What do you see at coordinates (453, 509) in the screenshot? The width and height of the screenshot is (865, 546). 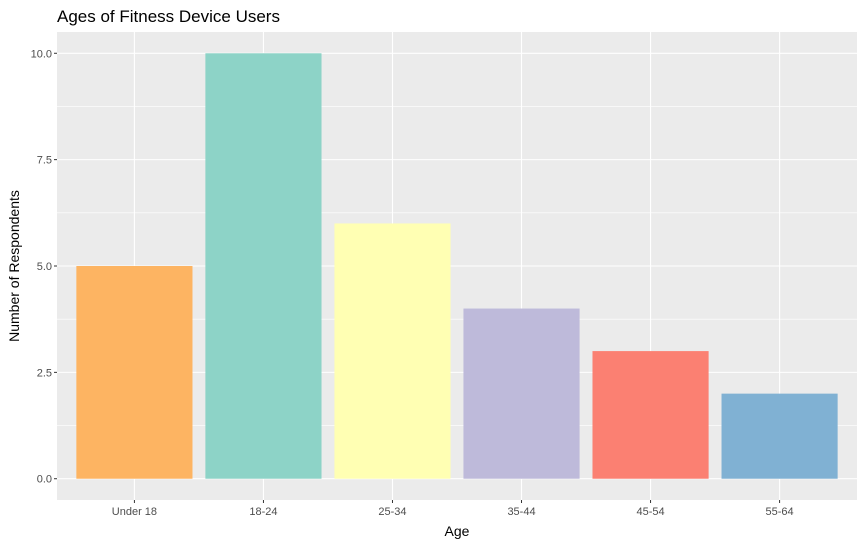 I see `x-axis: Under 18 18-24 25-34 35-44 45-54 55-64` at bounding box center [453, 509].